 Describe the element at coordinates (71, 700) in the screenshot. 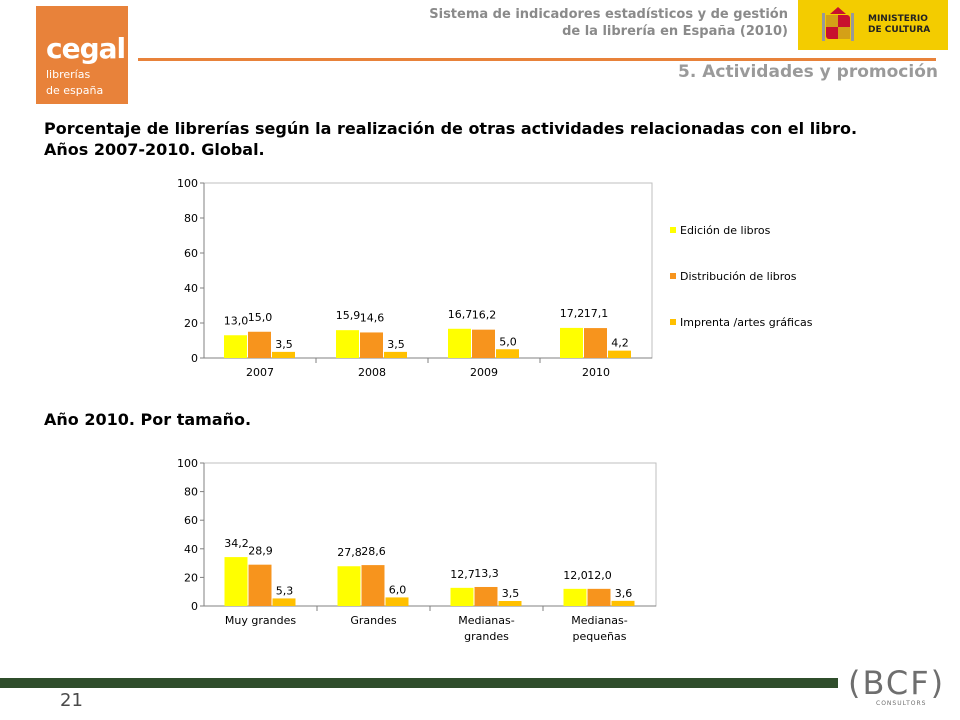

I see `page-number: 21` at that location.